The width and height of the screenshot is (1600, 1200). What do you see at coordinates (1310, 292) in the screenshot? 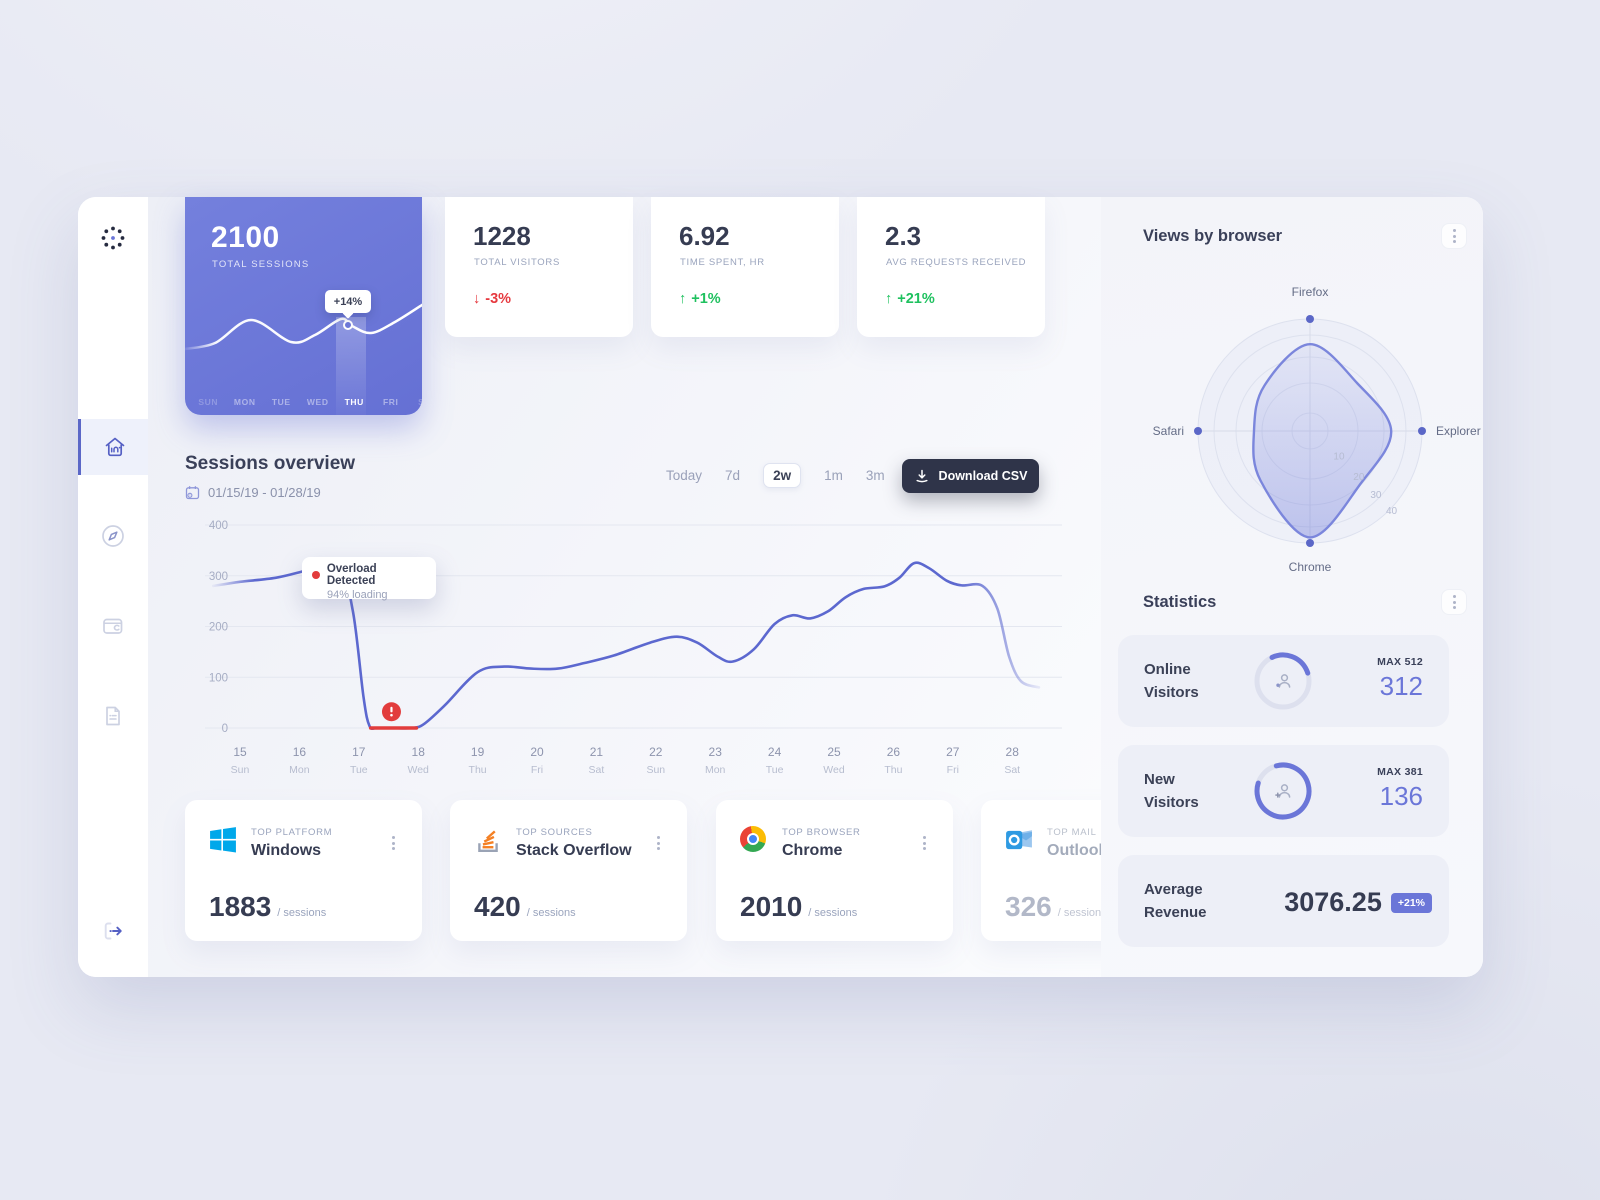
I see `firefox-axis-label: Firefox` at bounding box center [1310, 292].